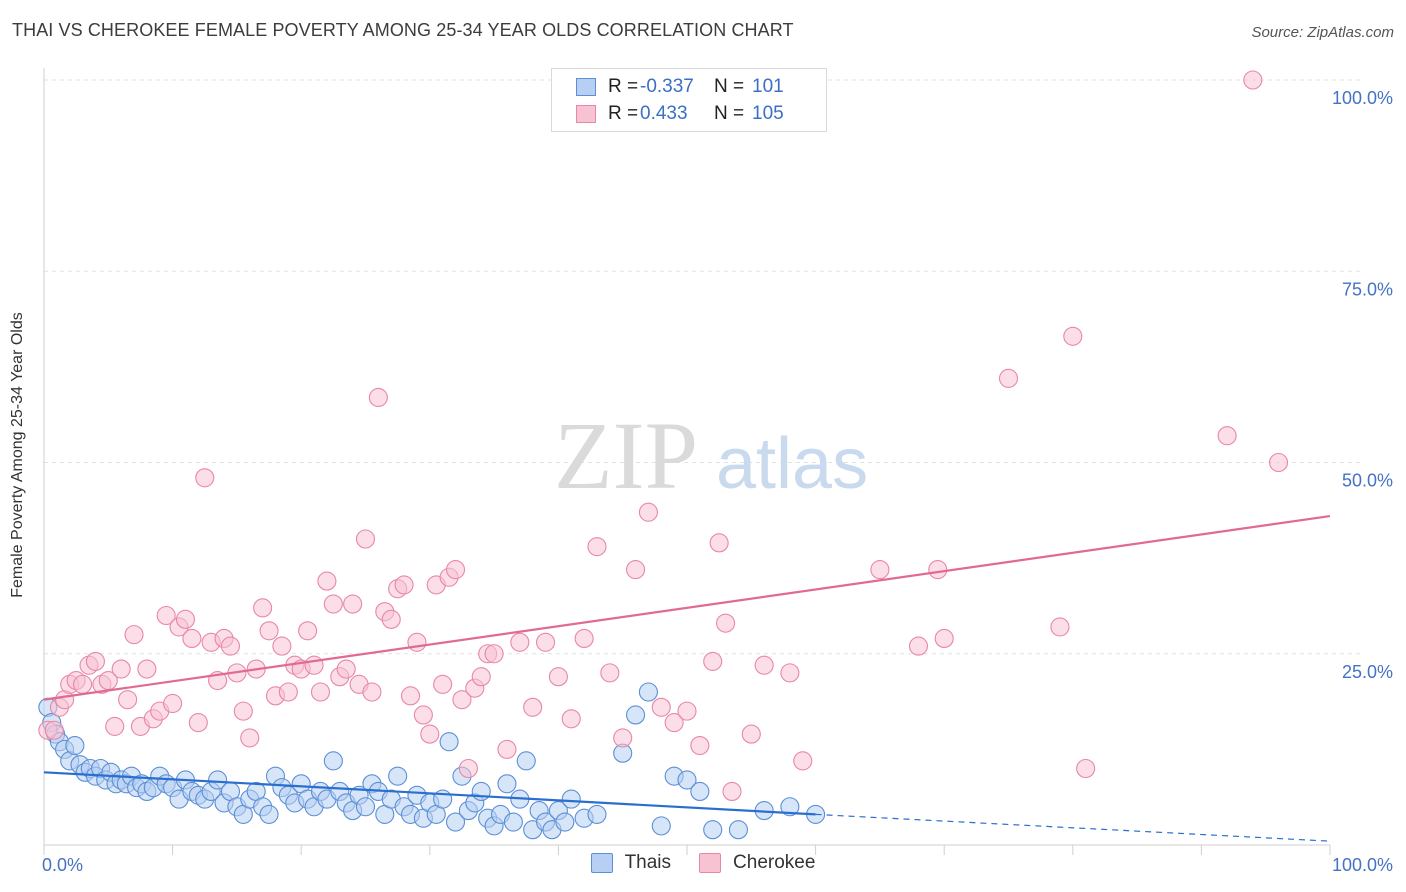 The image size is (1406, 892). I want to click on watermark: ZIP atlas, so click(711, 455).